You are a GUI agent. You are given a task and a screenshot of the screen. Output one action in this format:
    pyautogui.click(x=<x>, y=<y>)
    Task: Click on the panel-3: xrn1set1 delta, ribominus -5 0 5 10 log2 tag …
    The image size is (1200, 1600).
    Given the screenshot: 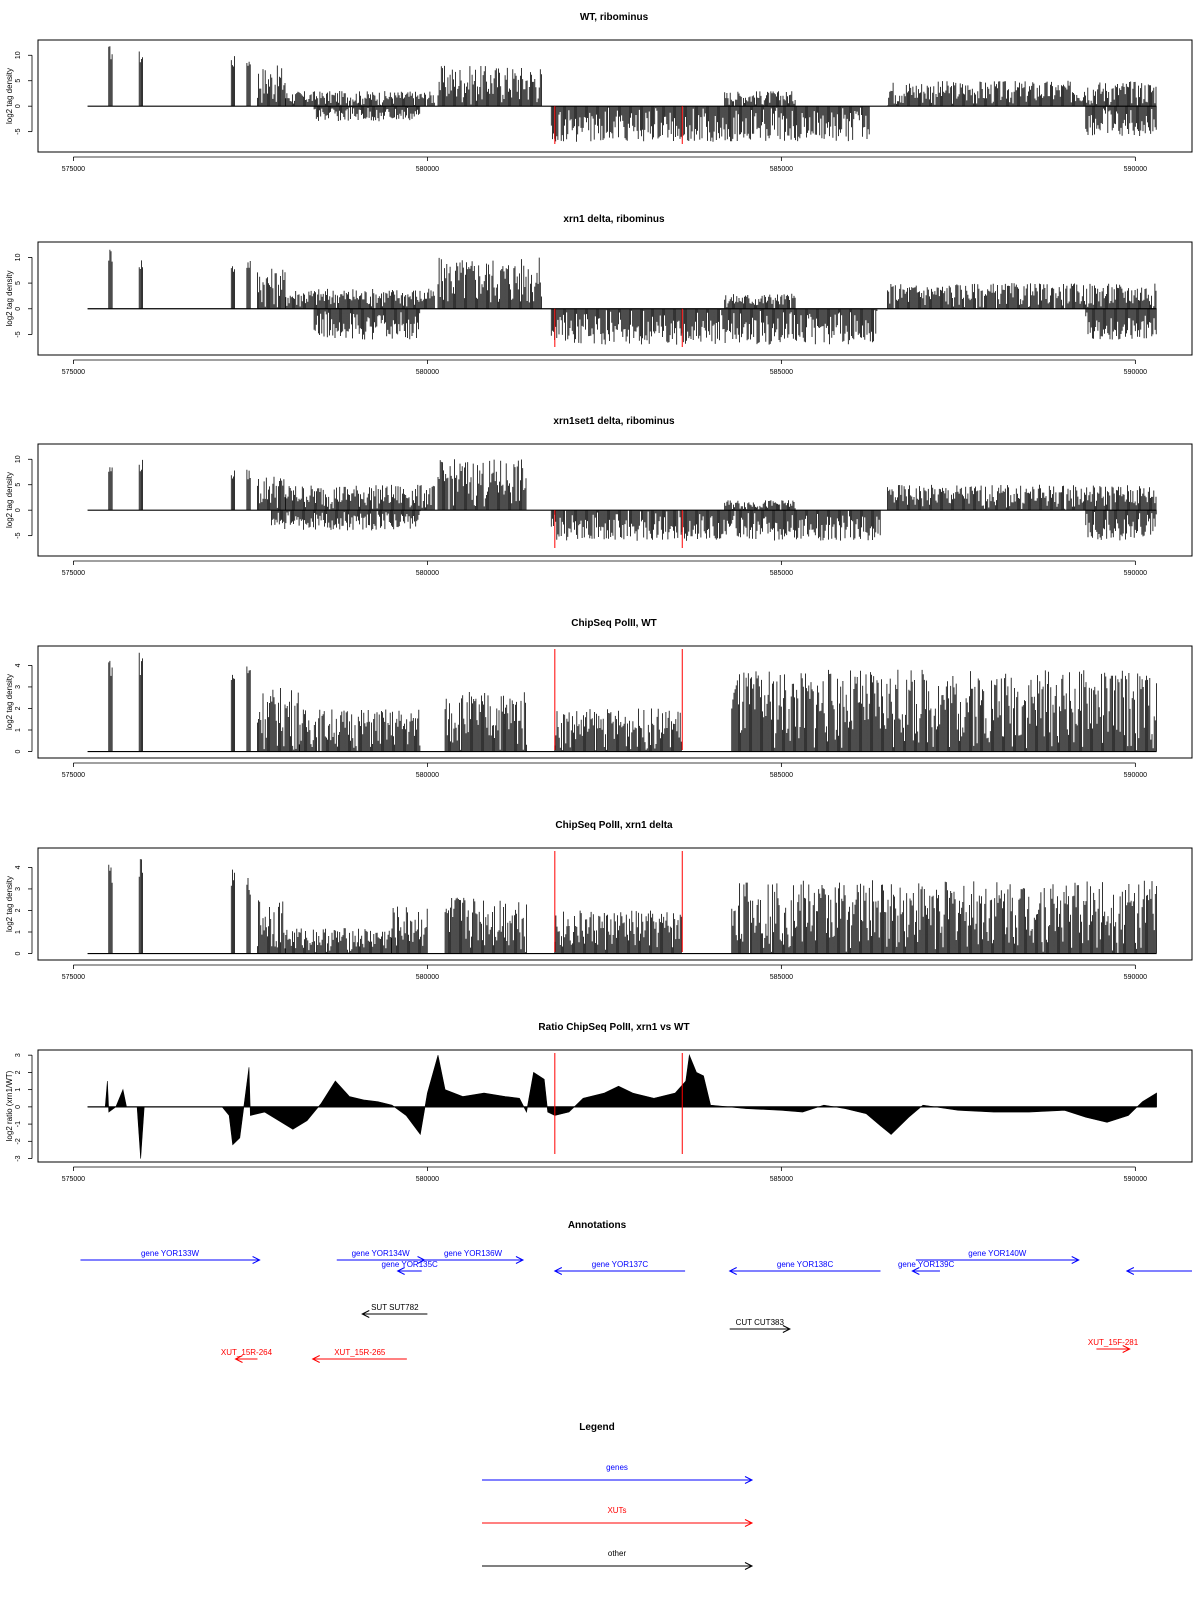 What is the action you would take?
    pyautogui.click(x=599, y=496)
    